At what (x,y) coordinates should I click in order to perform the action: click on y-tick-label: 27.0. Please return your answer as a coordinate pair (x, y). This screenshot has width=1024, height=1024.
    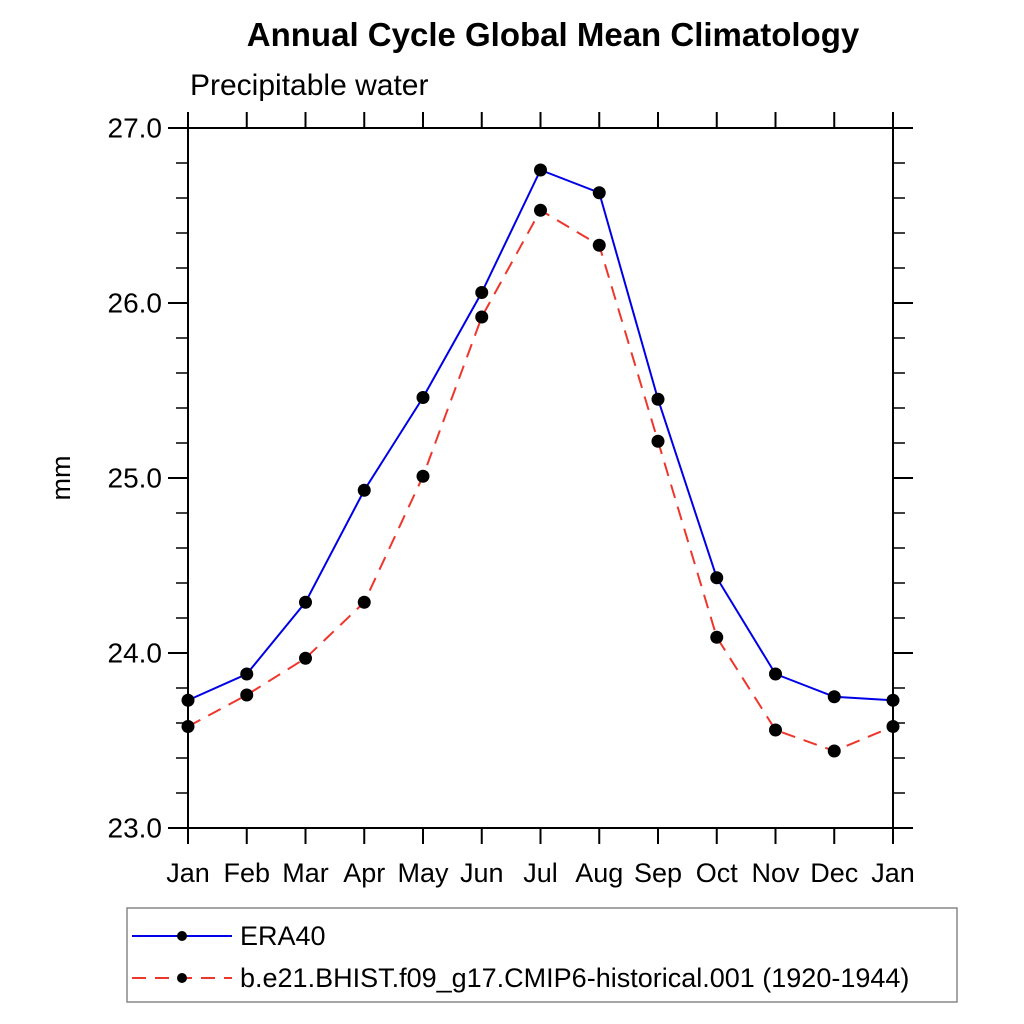
    Looking at the image, I should click on (135, 128).